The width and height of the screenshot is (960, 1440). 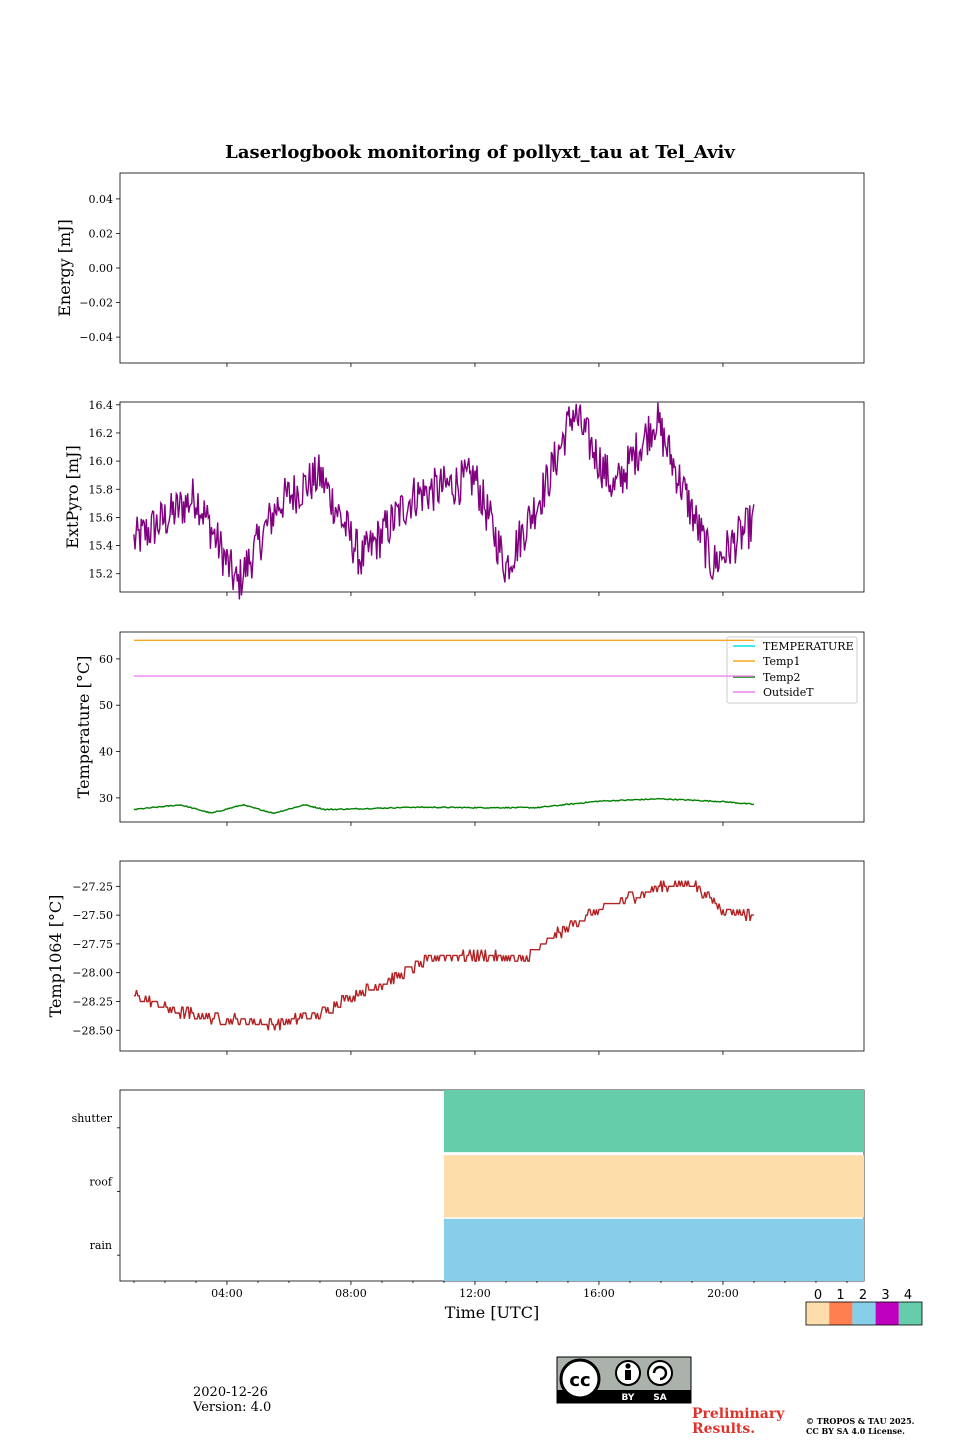 I want to click on energy-ylabel: Energy [mJ], so click(x=64, y=268).